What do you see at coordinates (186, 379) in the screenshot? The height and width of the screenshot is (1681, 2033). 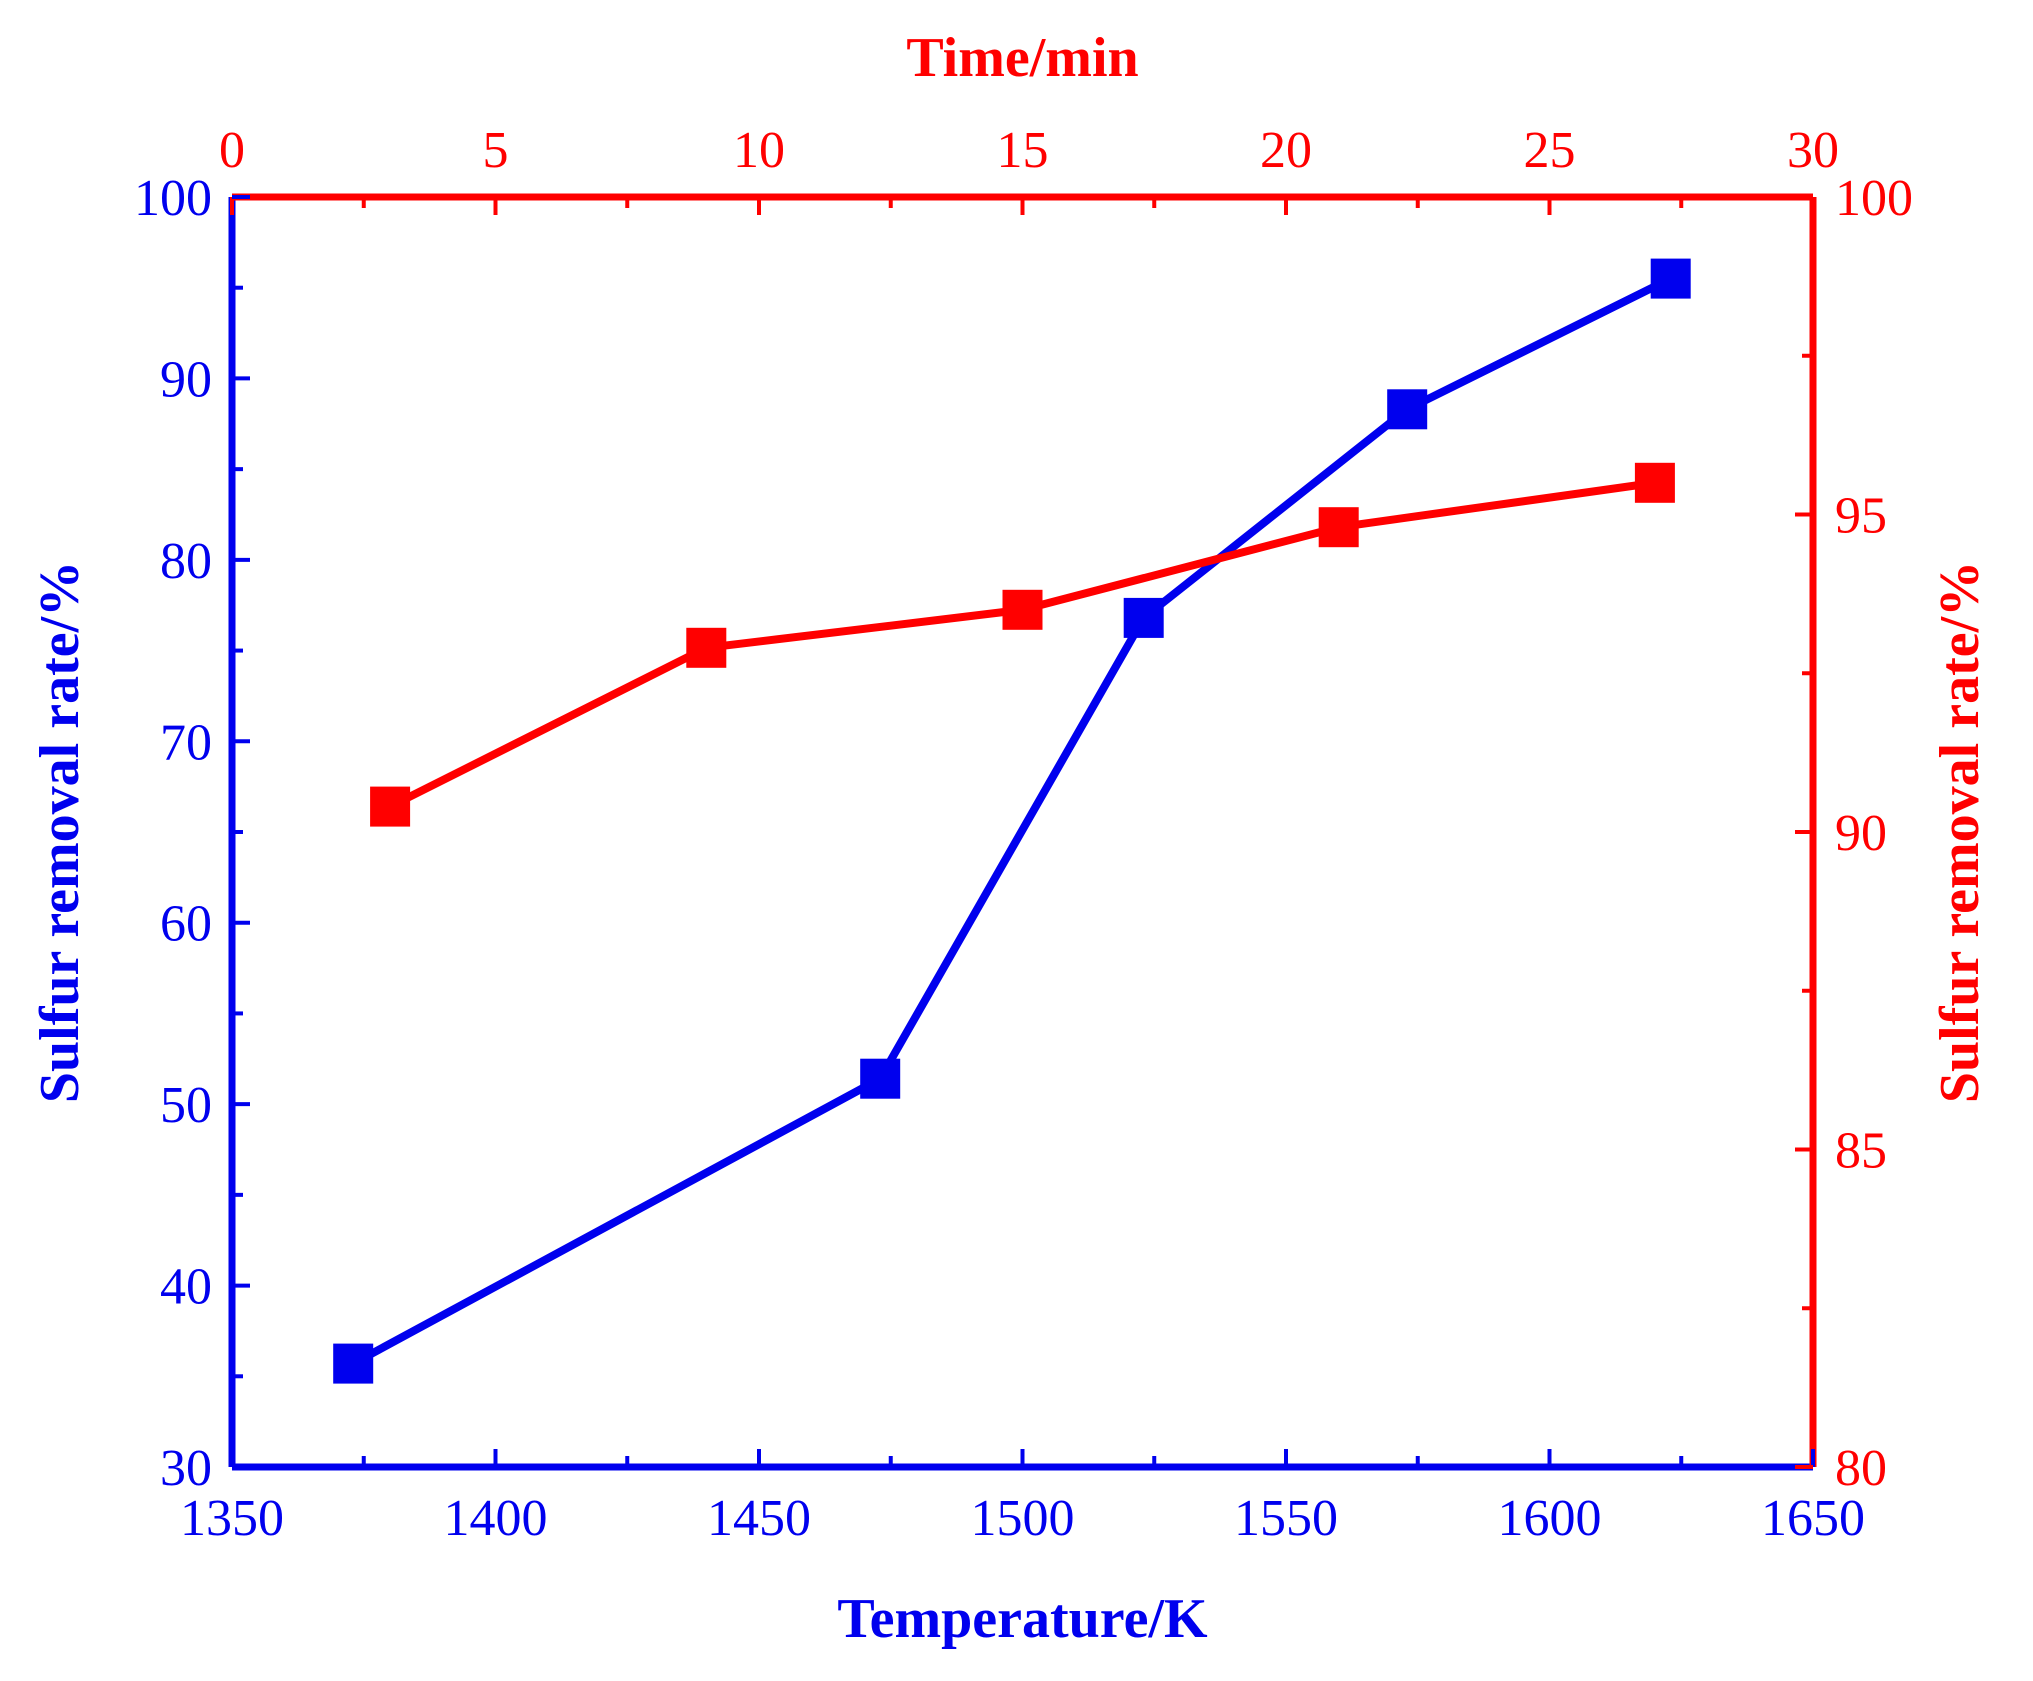 I see `y-left-tick-label: 90` at bounding box center [186, 379].